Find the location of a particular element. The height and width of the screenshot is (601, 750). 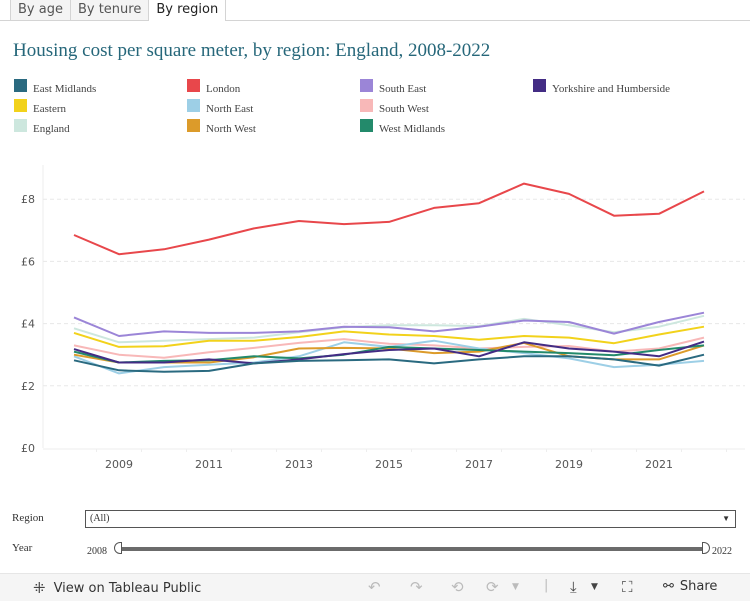

legend-label: East Midlands is located at coordinates (65, 89).